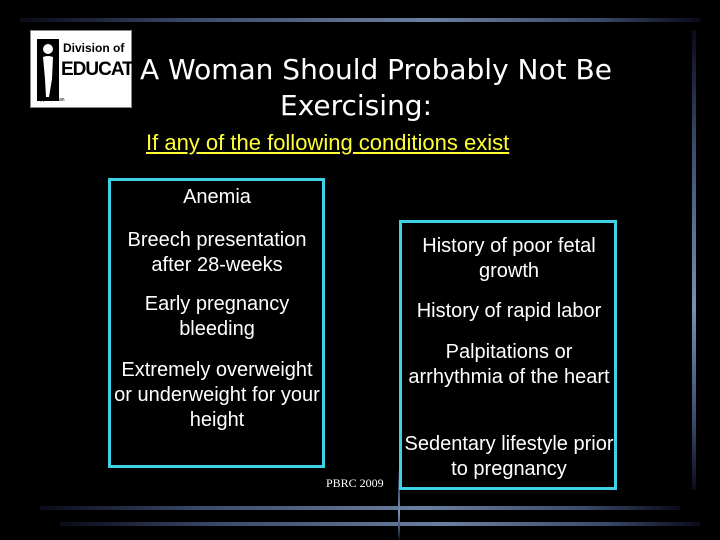 This screenshot has height=540, width=720. Describe the element at coordinates (380, 524) in the screenshot. I see `bottom-rule-lower` at that location.